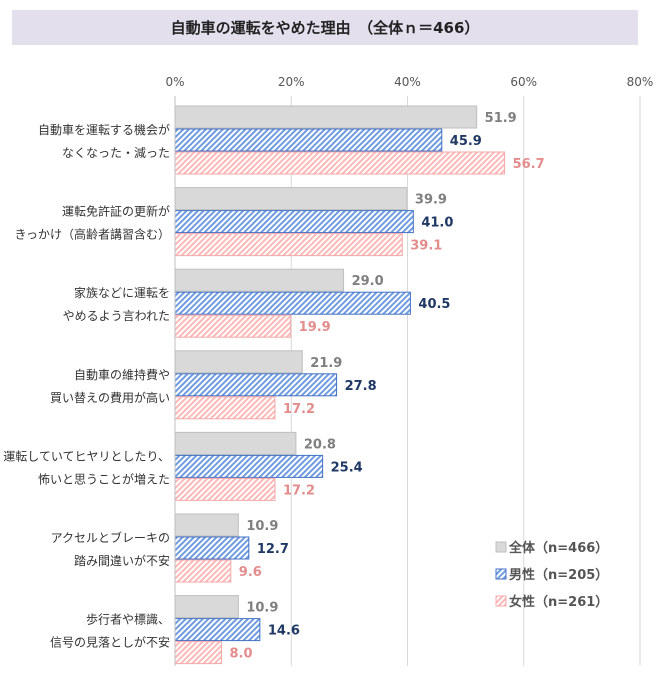 This screenshot has height=682, width=664. I want to click on data-label: 41.0, so click(437, 223).